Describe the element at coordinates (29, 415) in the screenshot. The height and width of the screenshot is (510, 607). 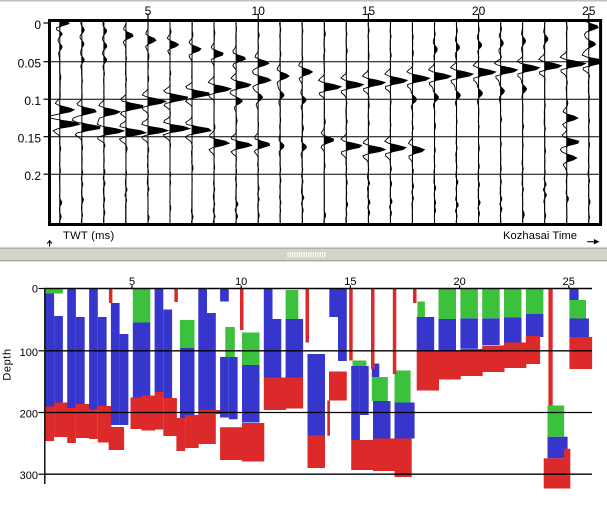
I see `svg-text: 200` at that location.